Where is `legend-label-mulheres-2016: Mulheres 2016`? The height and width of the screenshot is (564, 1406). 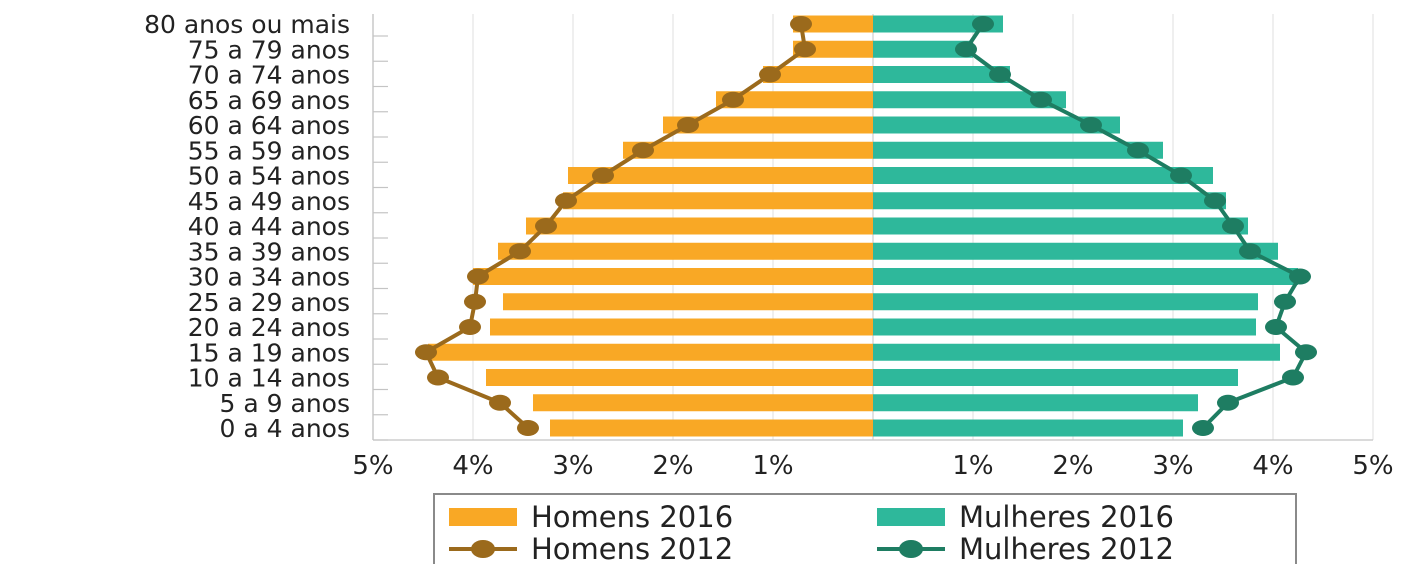
legend-label-mulheres-2016: Mulheres 2016 is located at coordinates (1066, 517).